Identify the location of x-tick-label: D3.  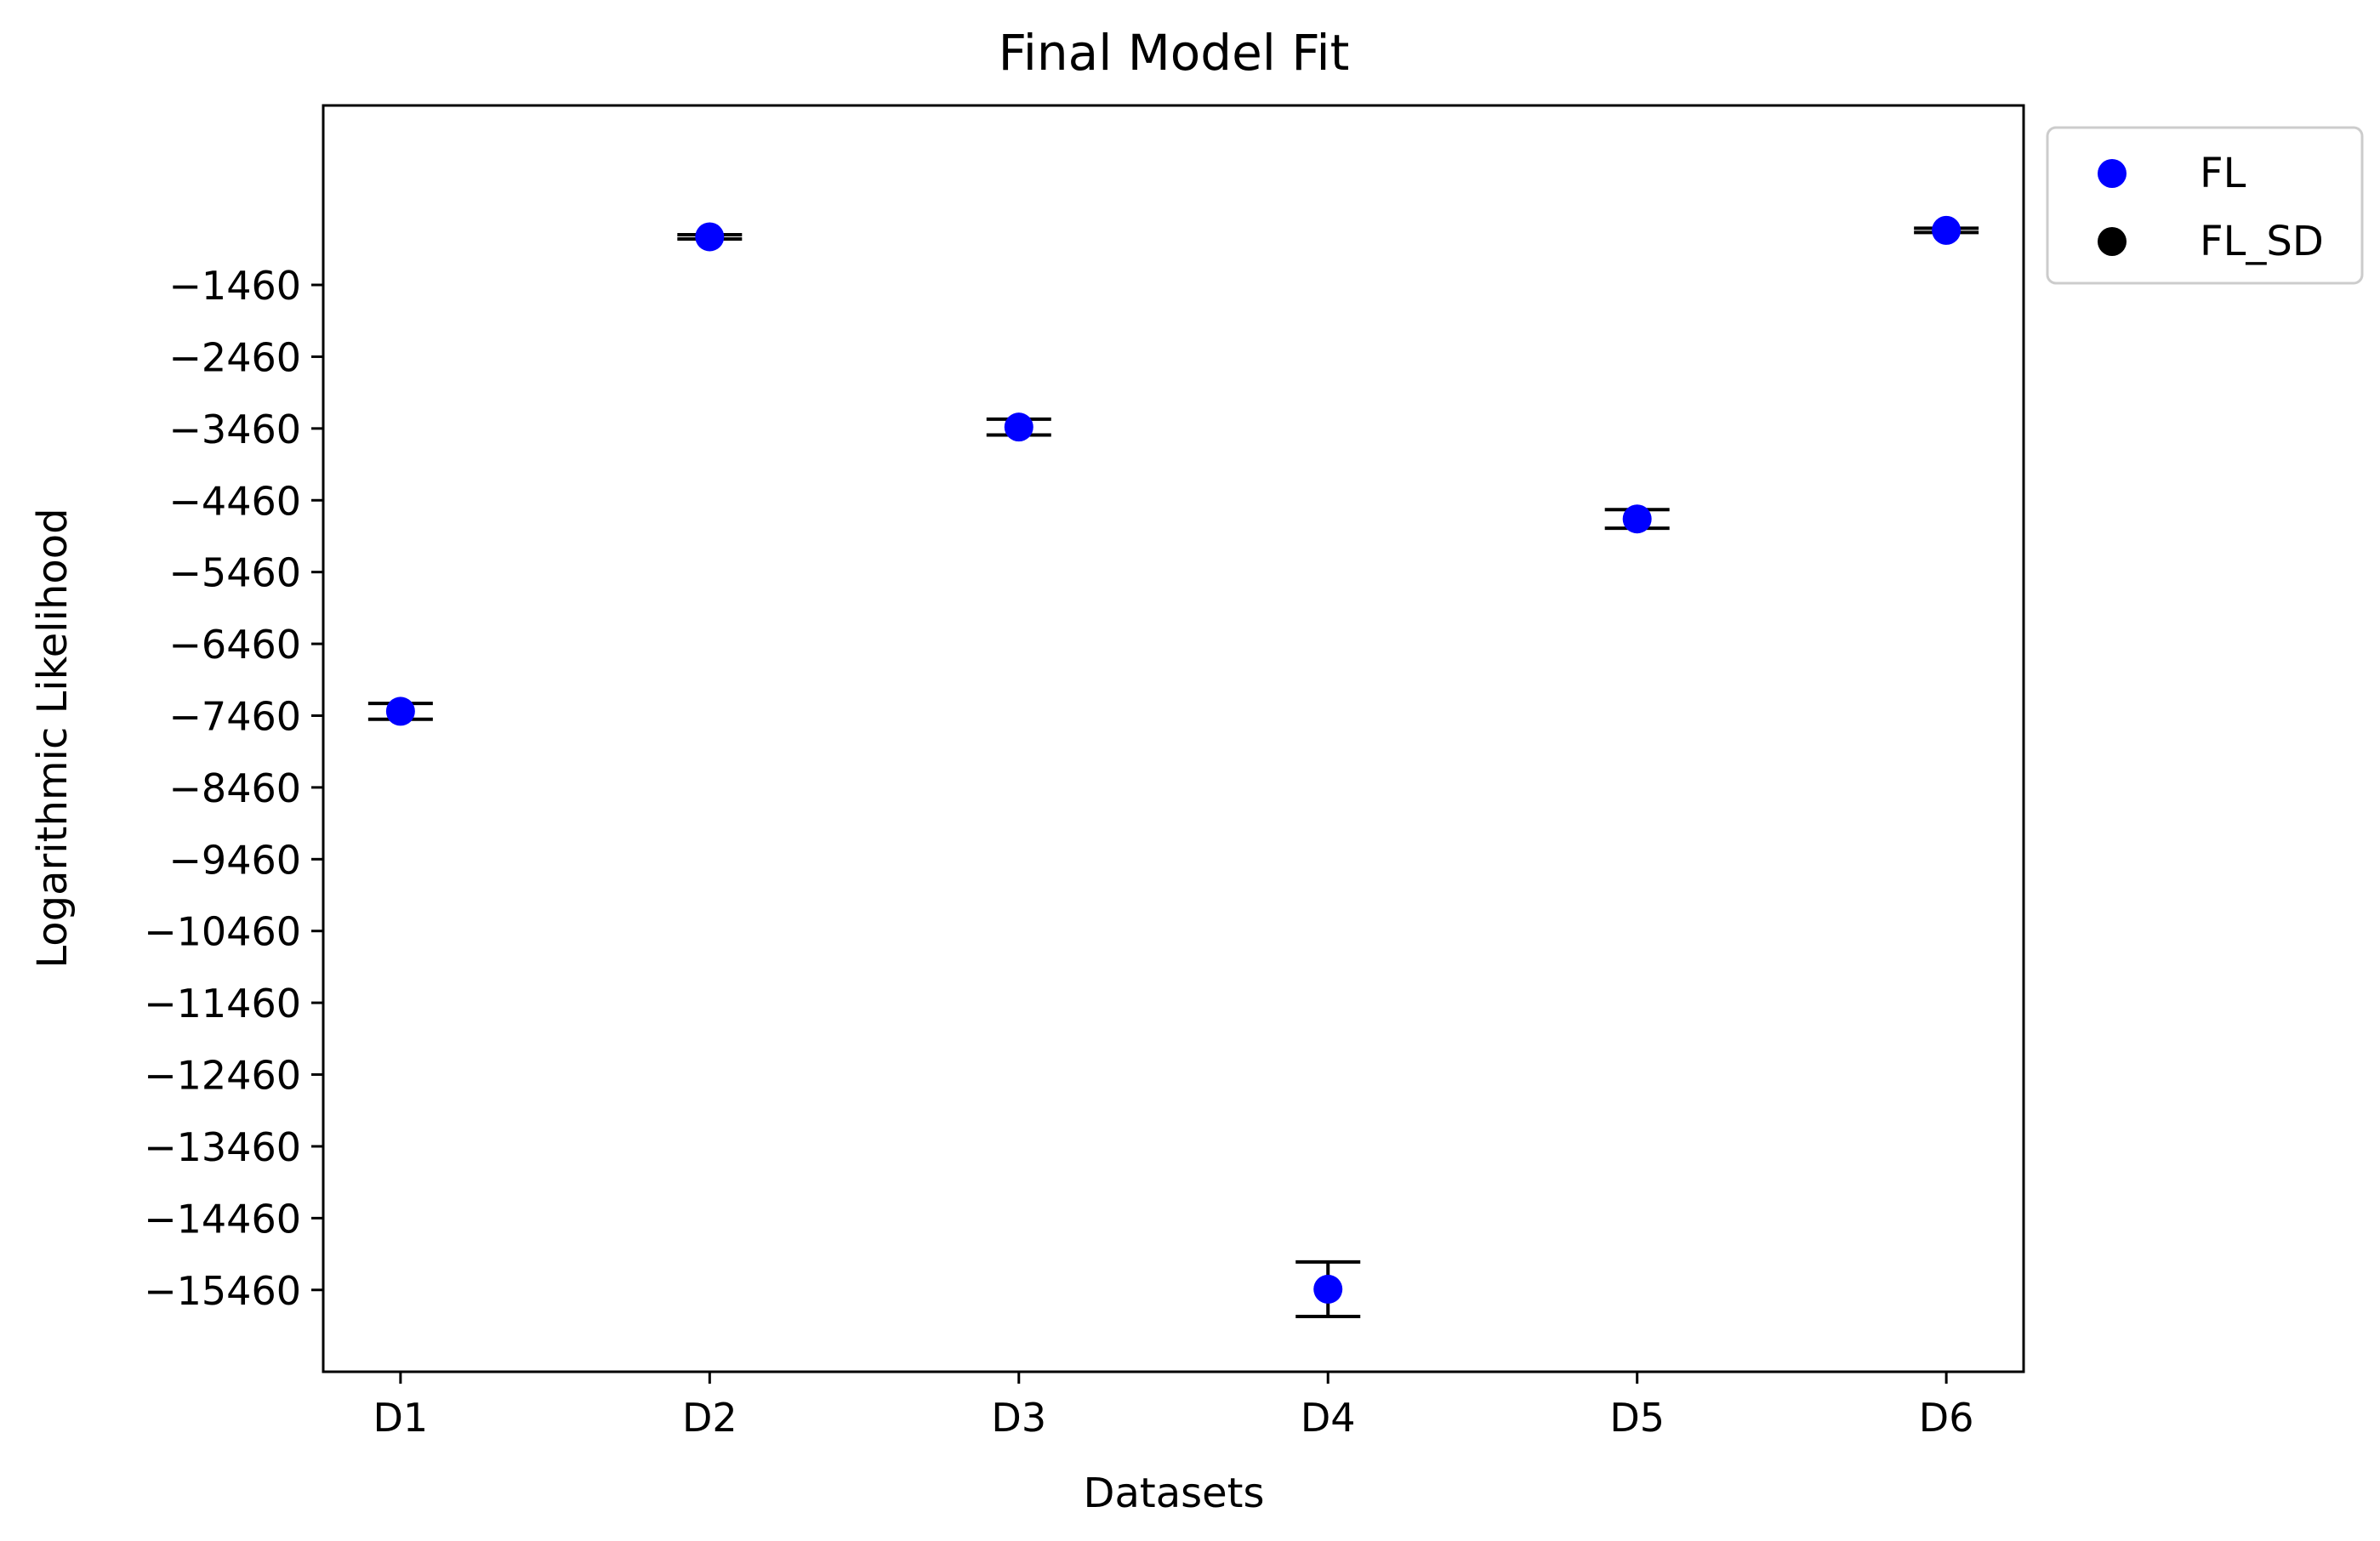
(1019, 1418).